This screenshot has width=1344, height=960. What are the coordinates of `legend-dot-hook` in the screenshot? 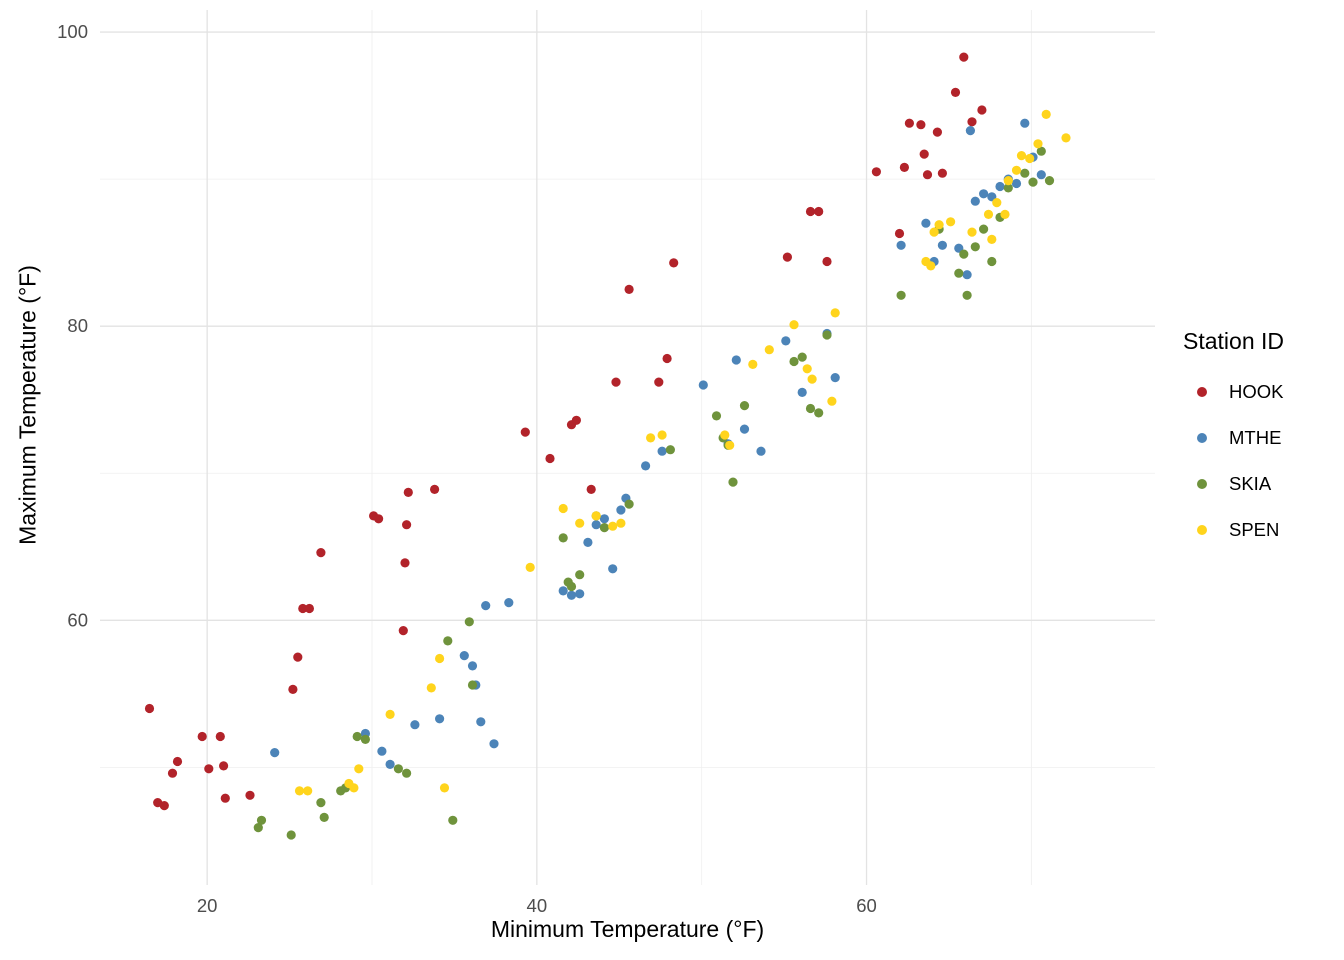 It's located at (1202, 392).